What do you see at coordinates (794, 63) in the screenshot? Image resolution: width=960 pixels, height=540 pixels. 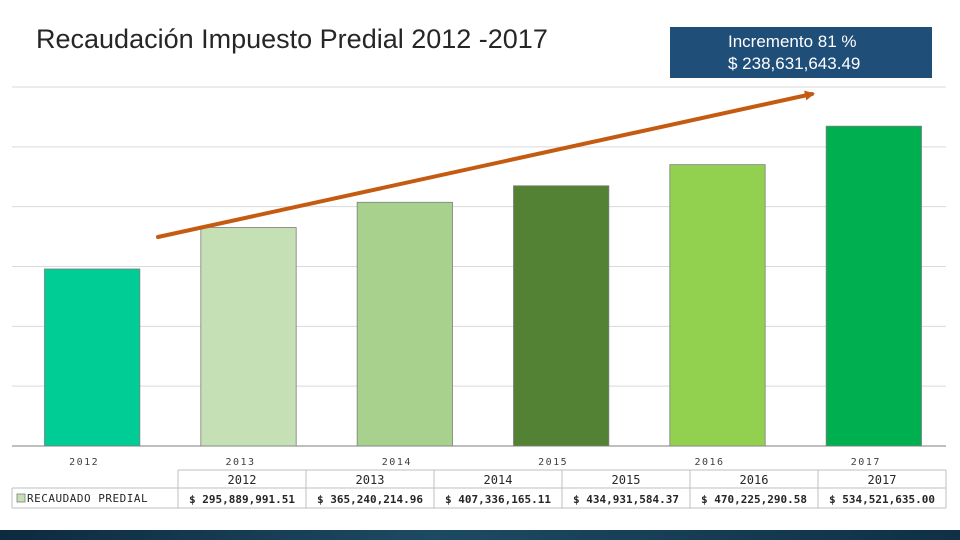 I see `callout-amount: $ 238,631,643.49` at bounding box center [794, 63].